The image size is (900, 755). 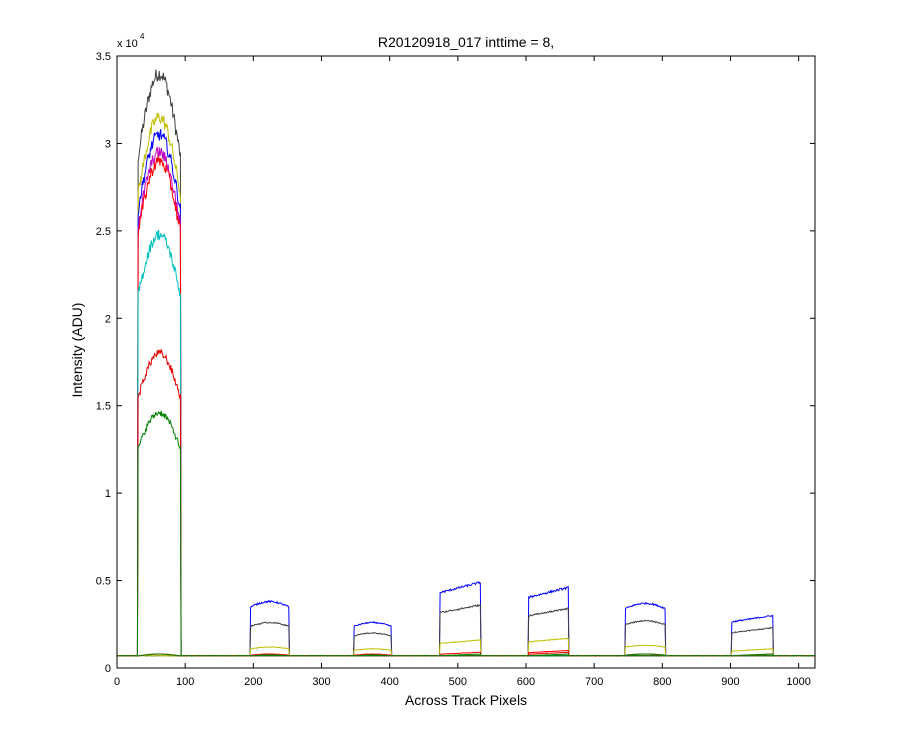 I want to click on series-line, so click(x=466, y=655).